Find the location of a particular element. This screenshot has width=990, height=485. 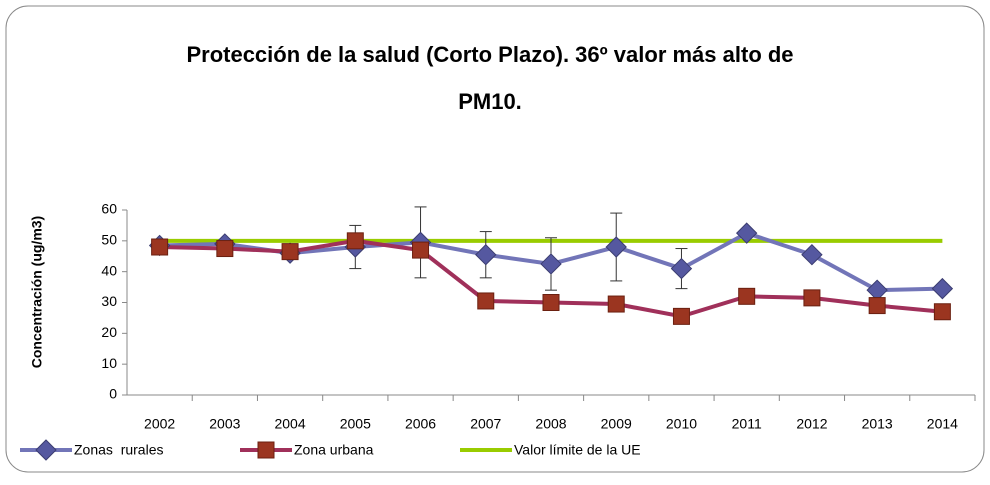

x-tick-label: 2006 is located at coordinates (420, 424).